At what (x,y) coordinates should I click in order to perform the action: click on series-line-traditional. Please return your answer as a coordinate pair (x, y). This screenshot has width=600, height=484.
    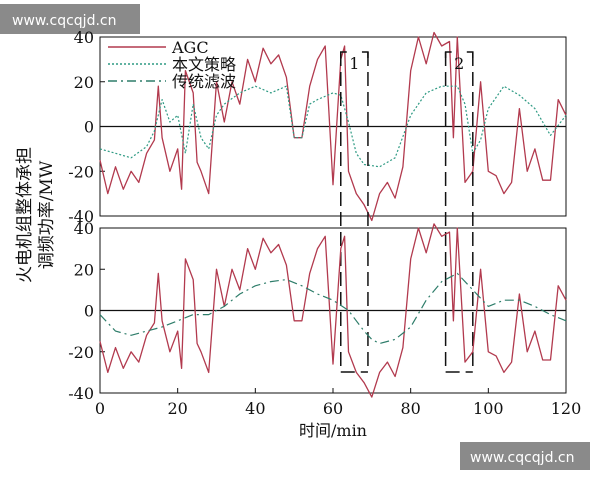
    Looking at the image, I should click on (333, 308).